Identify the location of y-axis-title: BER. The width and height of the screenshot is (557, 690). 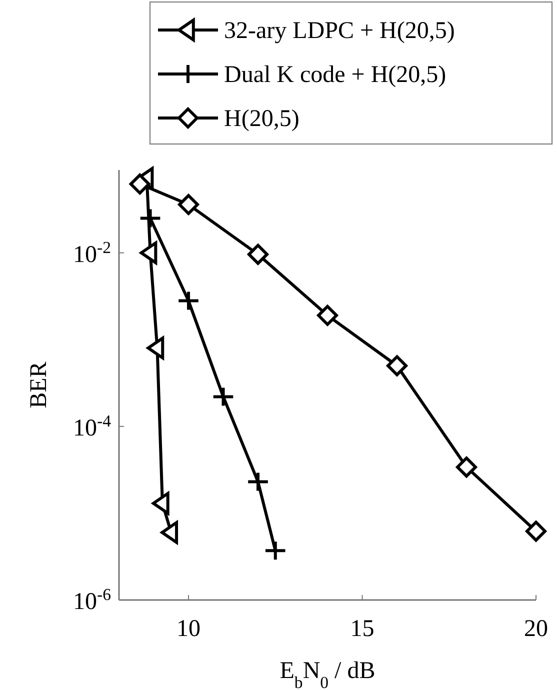
(39, 385).